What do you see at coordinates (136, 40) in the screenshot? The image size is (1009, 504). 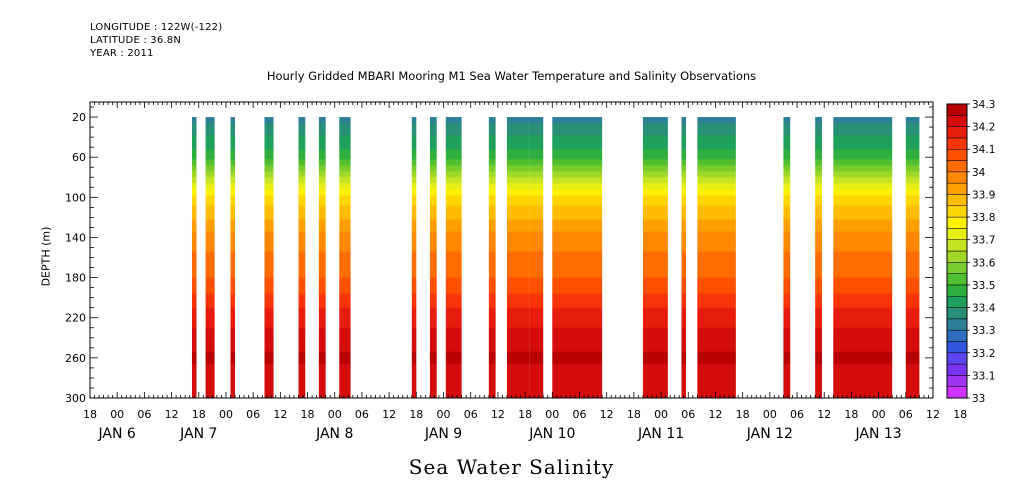 I see `latitude-label: LATITUDE : 36.8N` at bounding box center [136, 40].